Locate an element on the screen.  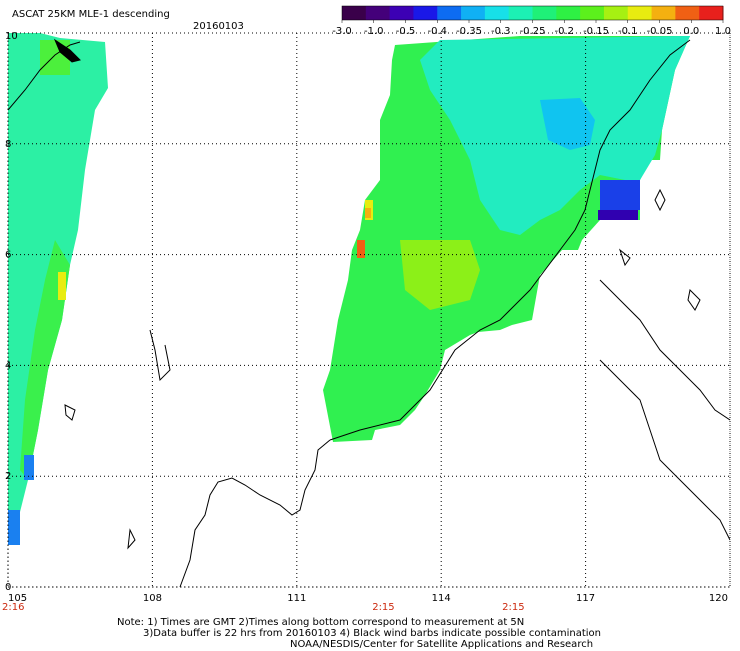
colorbar-tick-label: 1.0 is located at coordinates (723, 31).